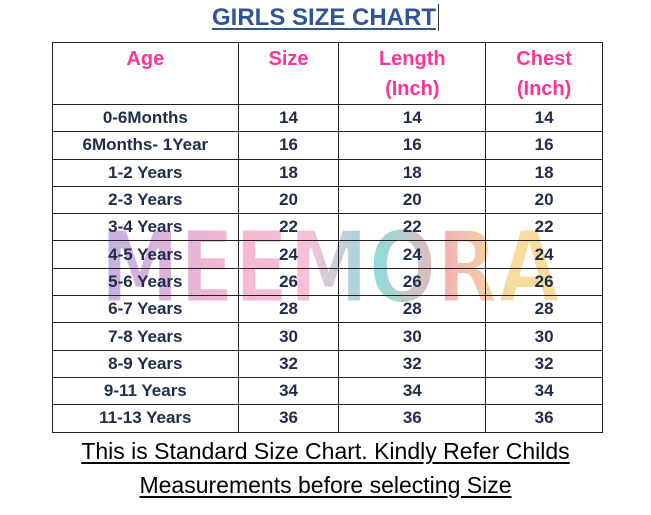 The height and width of the screenshot is (515, 651). I want to click on table-row: 5-6 Years 26 26 26, so click(327, 282).